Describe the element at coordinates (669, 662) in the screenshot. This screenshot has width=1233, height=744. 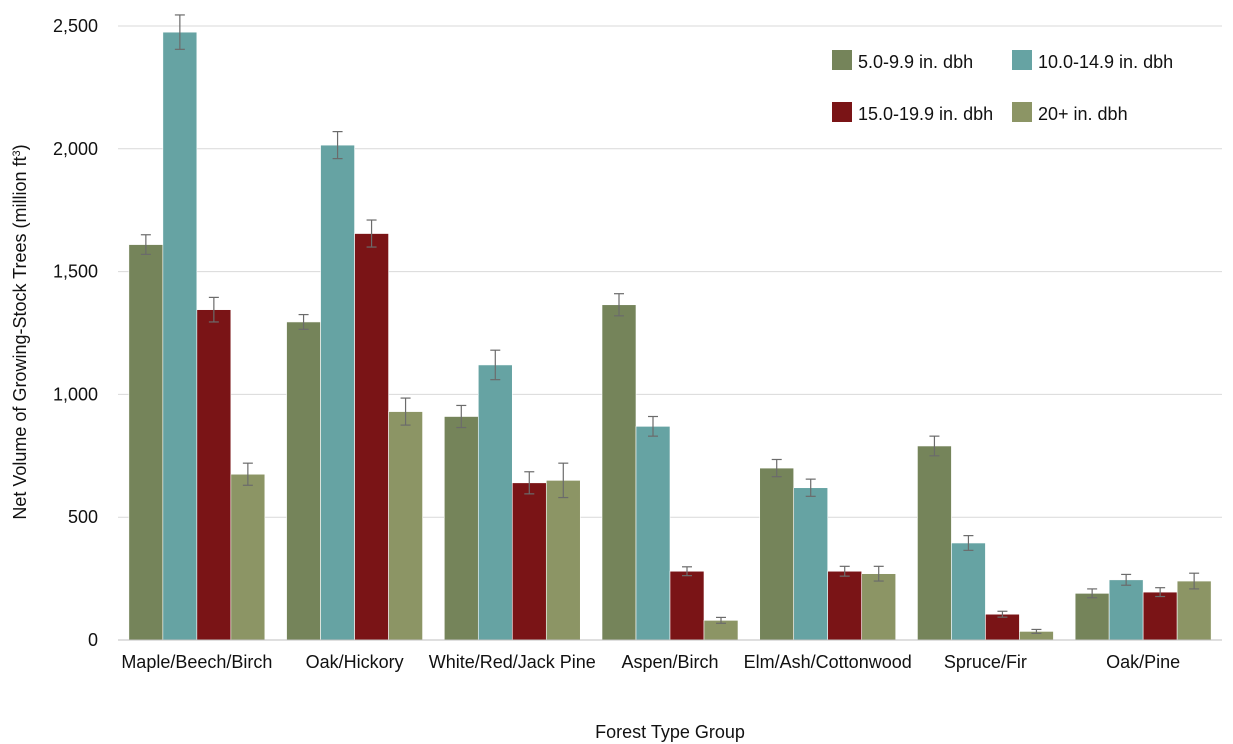
I see `x-tick-label: Aspen/Birch` at that location.